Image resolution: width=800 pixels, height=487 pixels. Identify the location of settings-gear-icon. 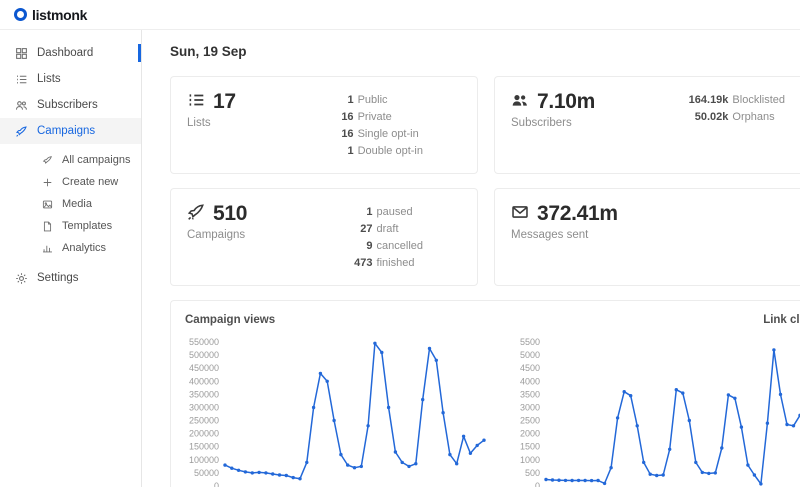
(21, 278).